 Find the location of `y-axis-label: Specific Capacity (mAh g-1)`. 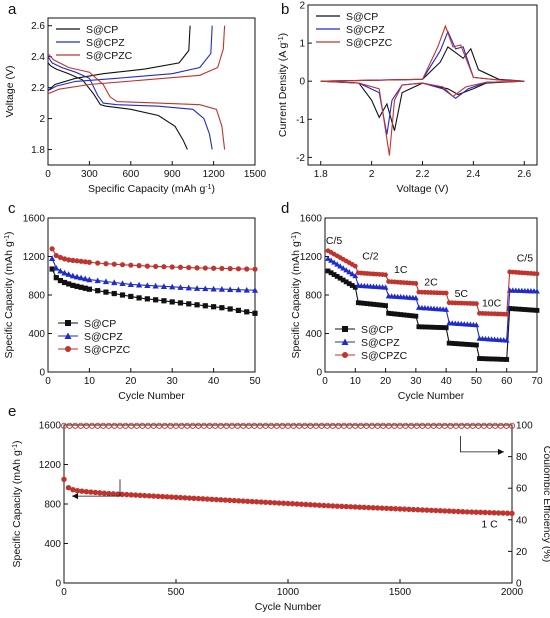

y-axis-label: Specific Capacity (mAh g-1) is located at coordinates (17, 503).